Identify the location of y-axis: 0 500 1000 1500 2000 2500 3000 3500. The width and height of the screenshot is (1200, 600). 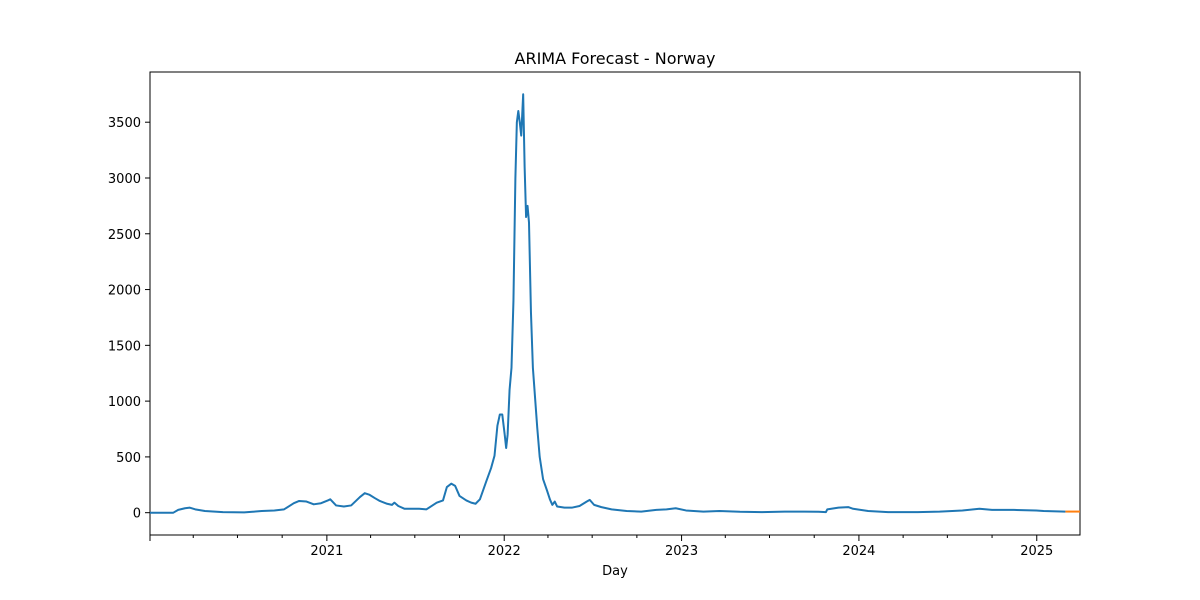
(129, 319).